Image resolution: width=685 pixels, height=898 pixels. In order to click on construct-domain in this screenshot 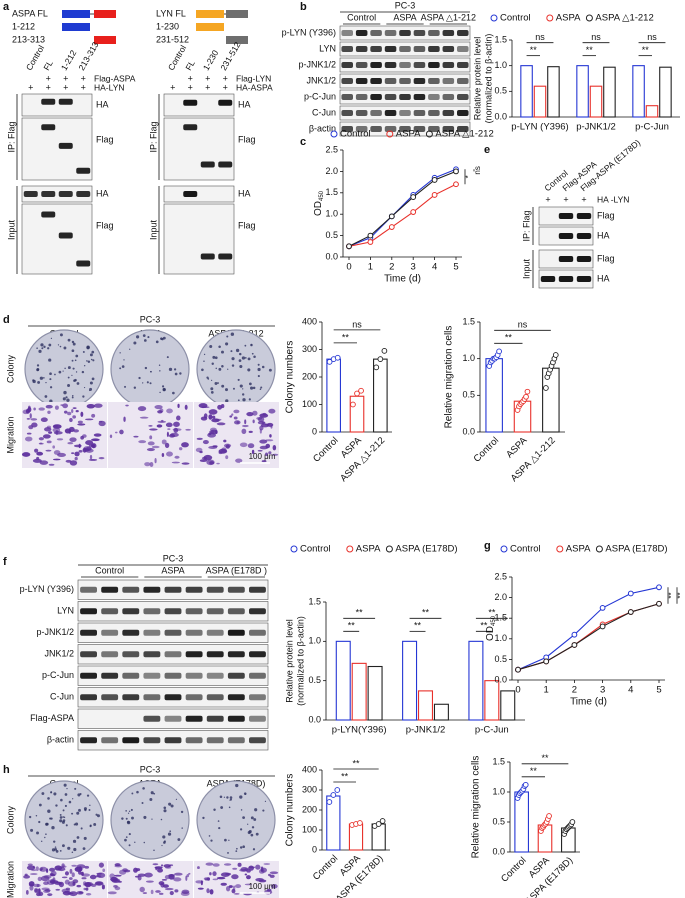, I will do `click(76, 14)`.